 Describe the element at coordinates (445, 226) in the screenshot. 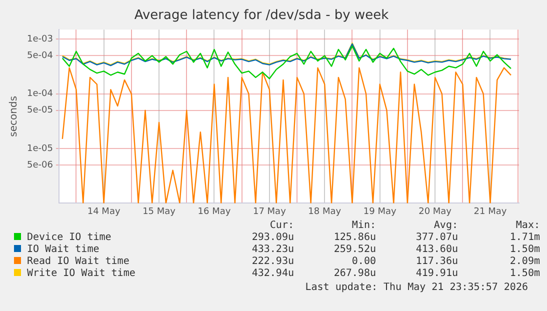

I see `text: Avg:` at that location.